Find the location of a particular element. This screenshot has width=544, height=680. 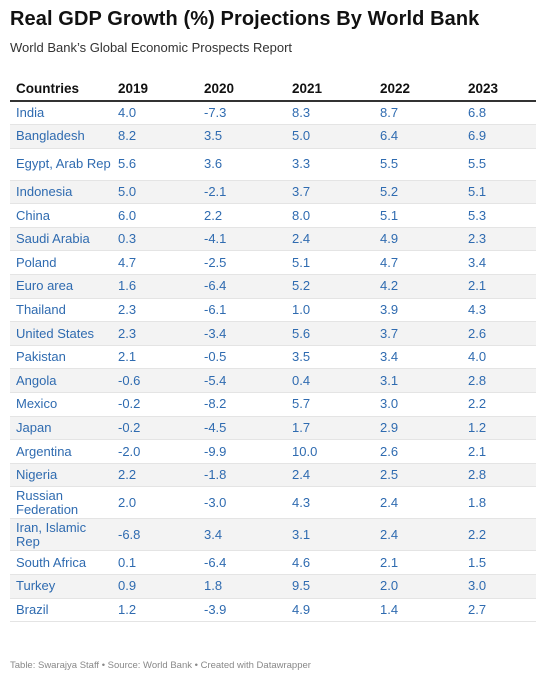

value-cell: -0.6 is located at coordinates (155, 381).